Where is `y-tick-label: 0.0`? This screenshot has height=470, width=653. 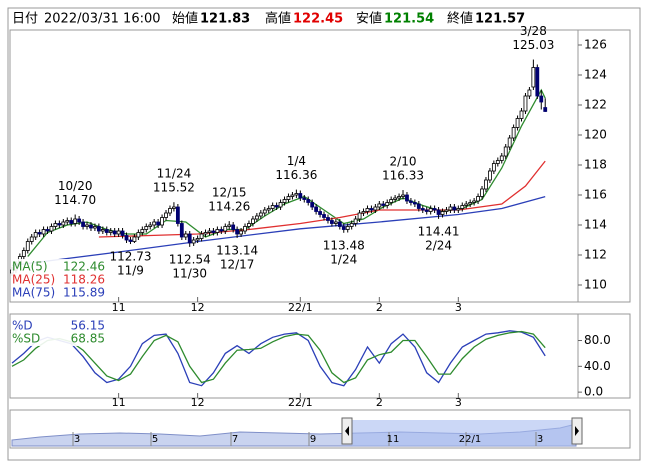
y-tick-label: 0.0 is located at coordinates (593, 392).